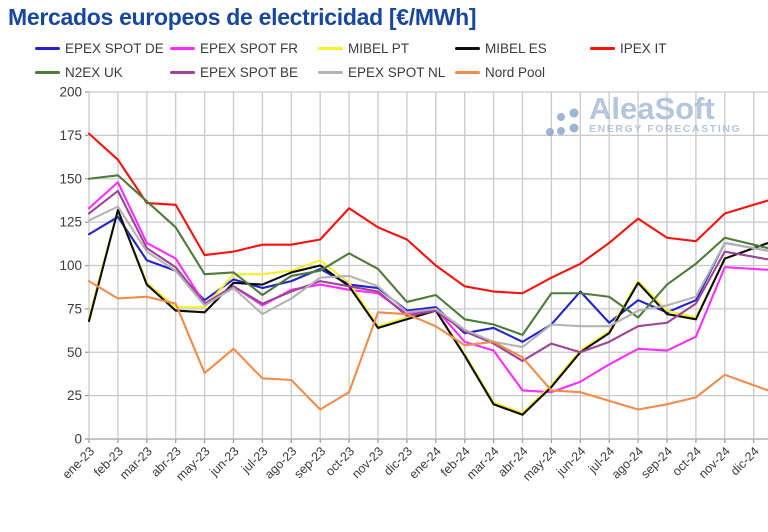 This screenshot has height=532, width=768. I want to click on svg-text: ene-23, so click(78, 462).